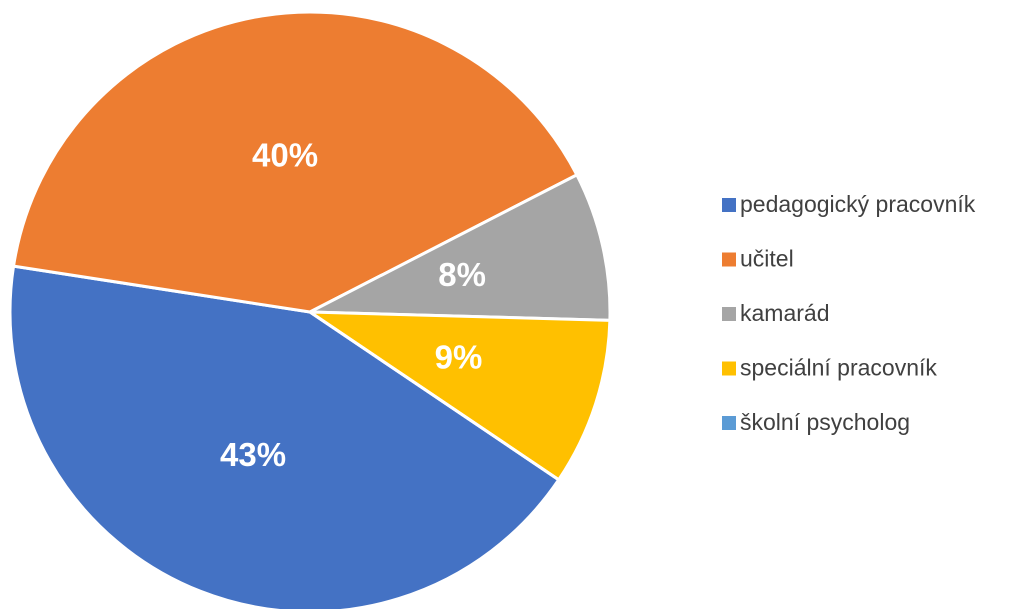 The image size is (1036, 614). Describe the element at coordinates (459, 356) in the screenshot. I see `value-label: 9%` at that location.